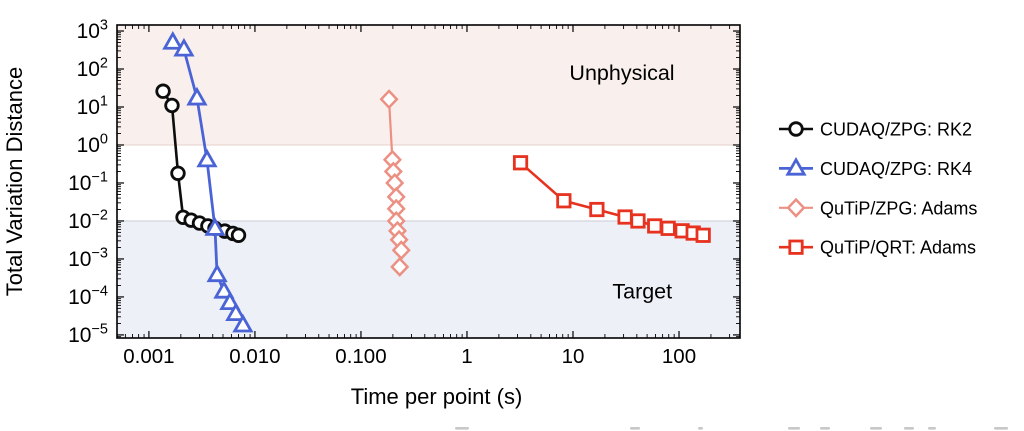 The width and height of the screenshot is (1024, 431). I want to click on series-cudaq-zpg-rk2, so click(201, 163).